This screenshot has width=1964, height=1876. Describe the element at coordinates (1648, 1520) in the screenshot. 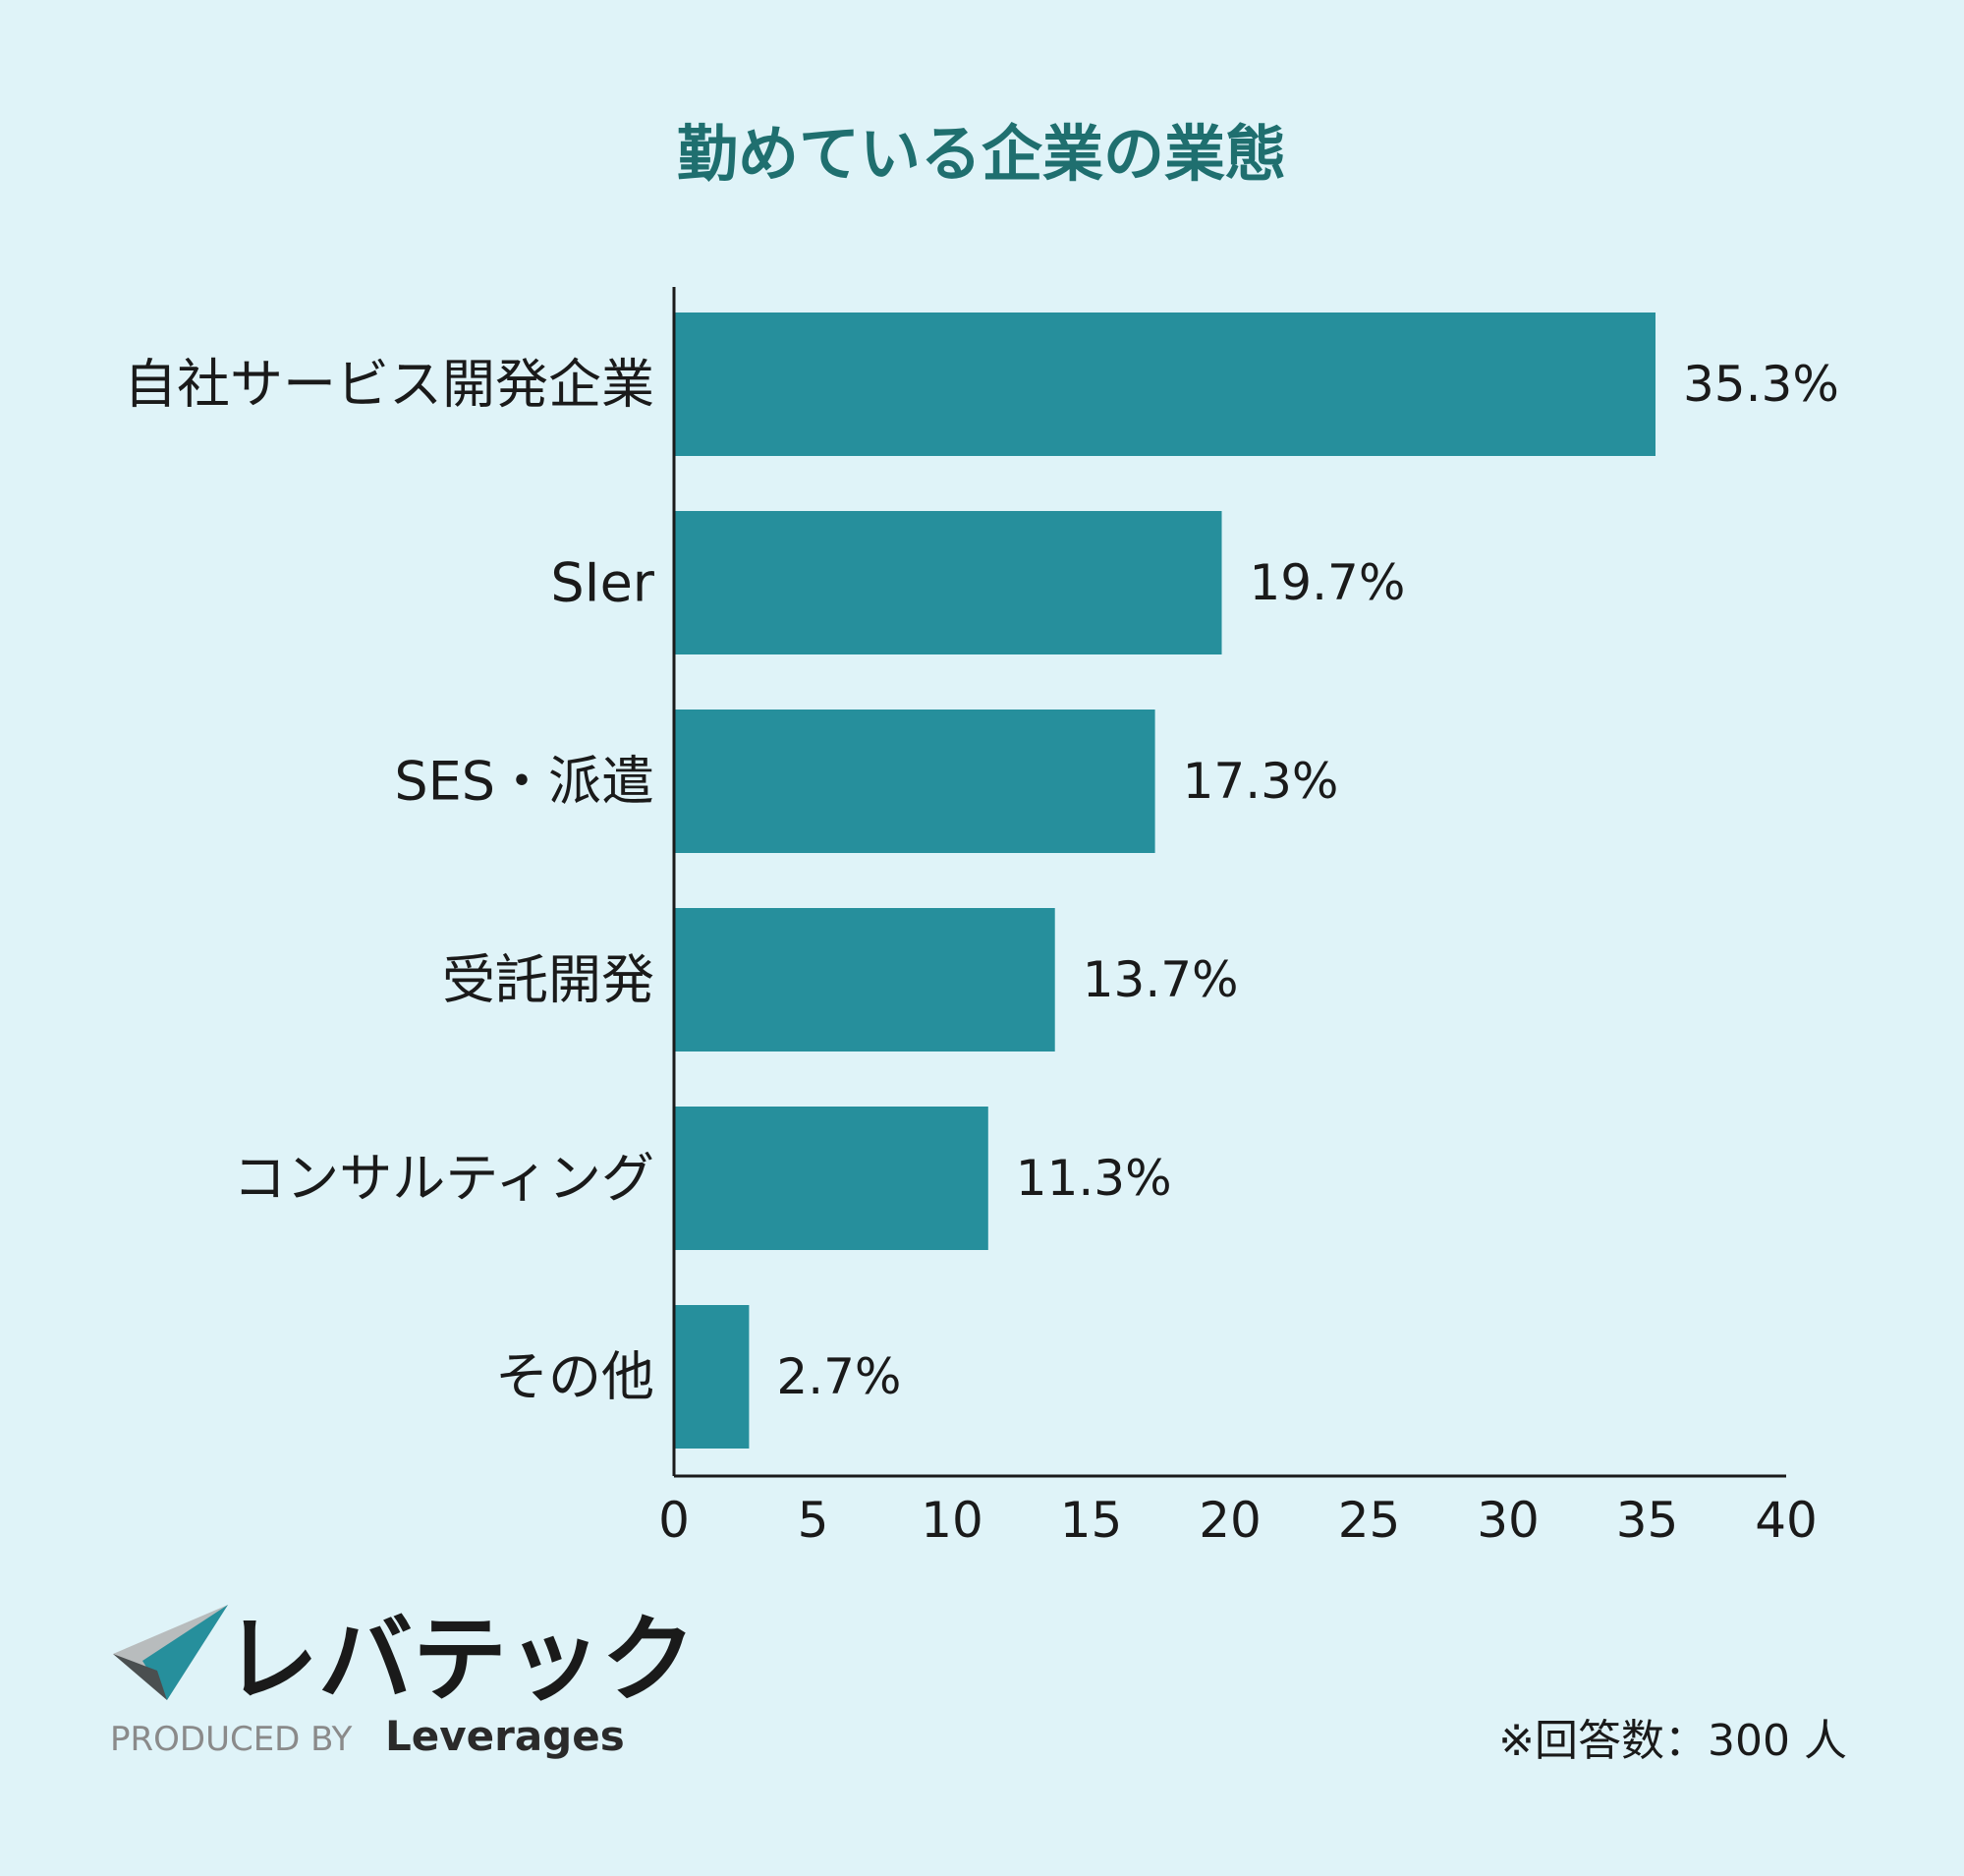

I see `x-tick-label-7: 35` at that location.